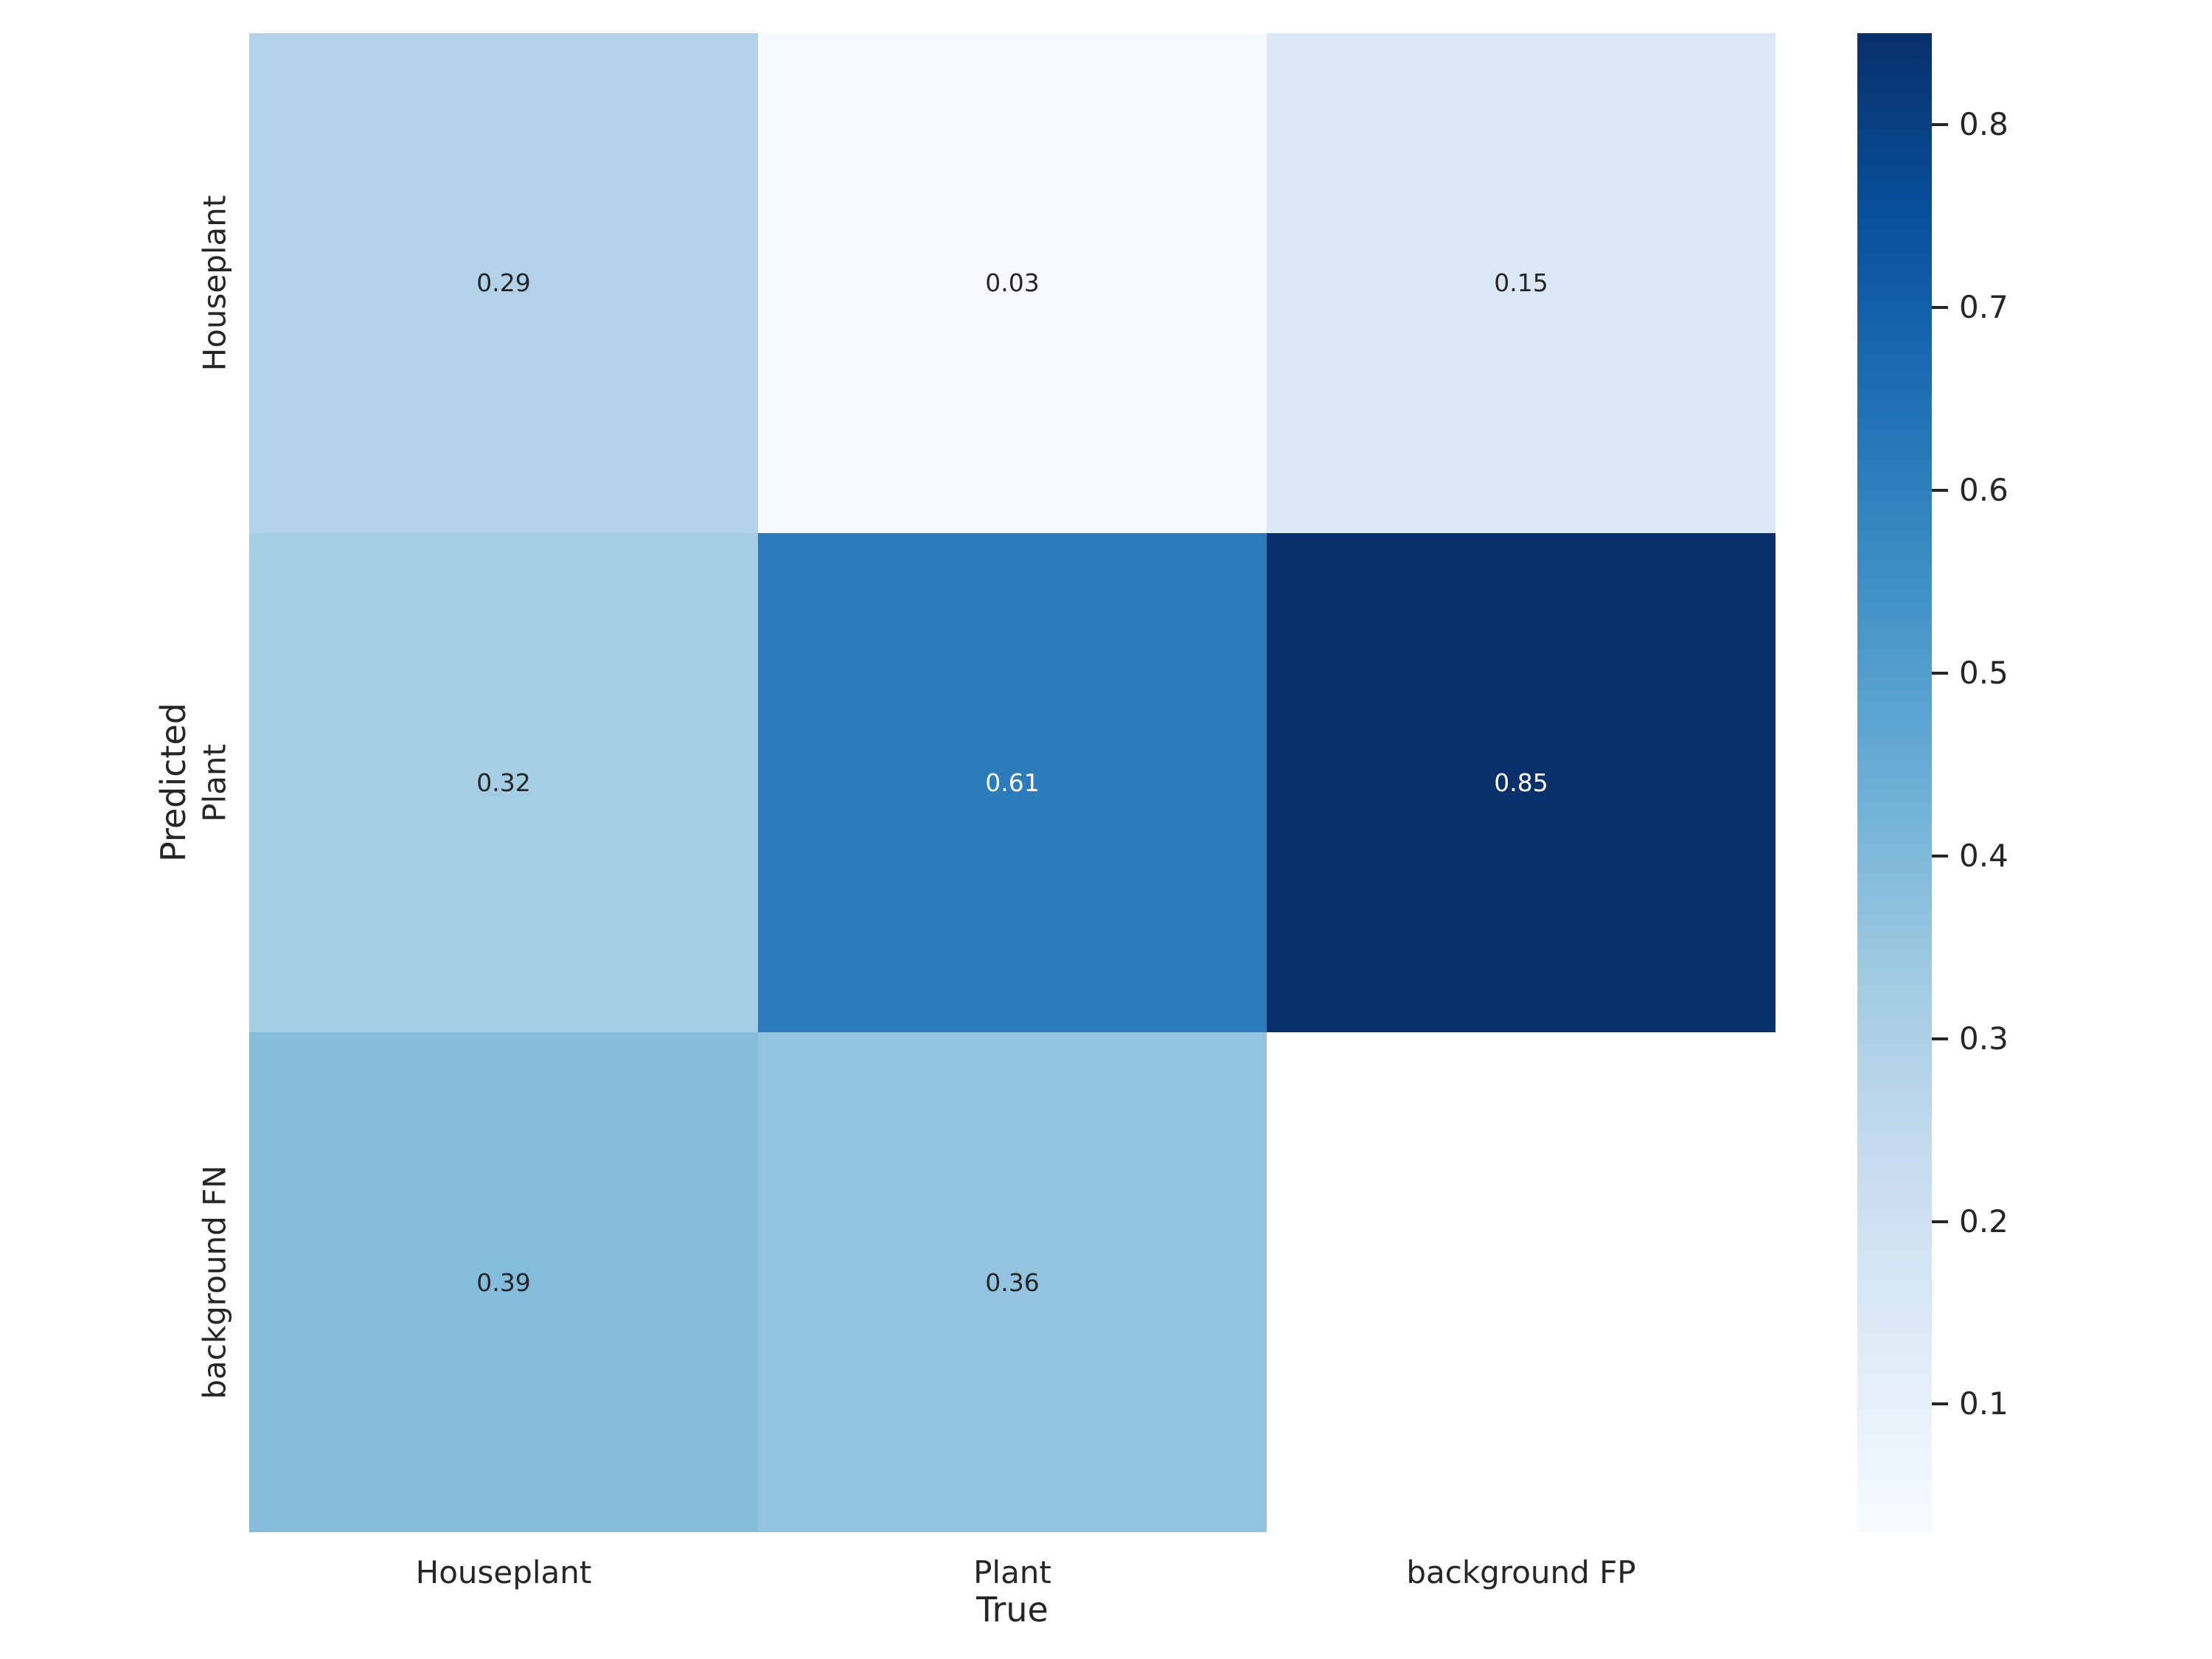  I want to click on heatmap-cell-r2c0: 0.39, so click(503, 1282).